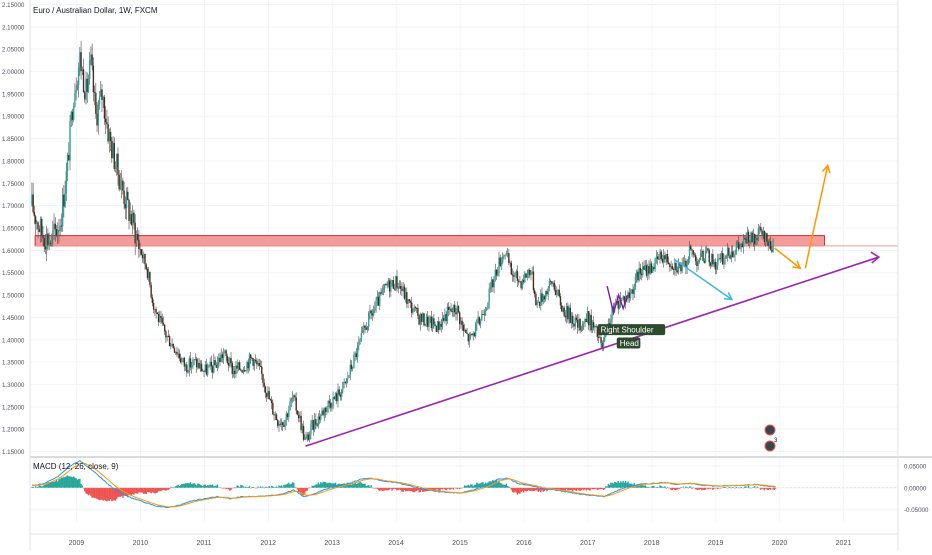  Describe the element at coordinates (916, 510) in the screenshot. I see `macd-y-tick-label: -0.05000` at that location.